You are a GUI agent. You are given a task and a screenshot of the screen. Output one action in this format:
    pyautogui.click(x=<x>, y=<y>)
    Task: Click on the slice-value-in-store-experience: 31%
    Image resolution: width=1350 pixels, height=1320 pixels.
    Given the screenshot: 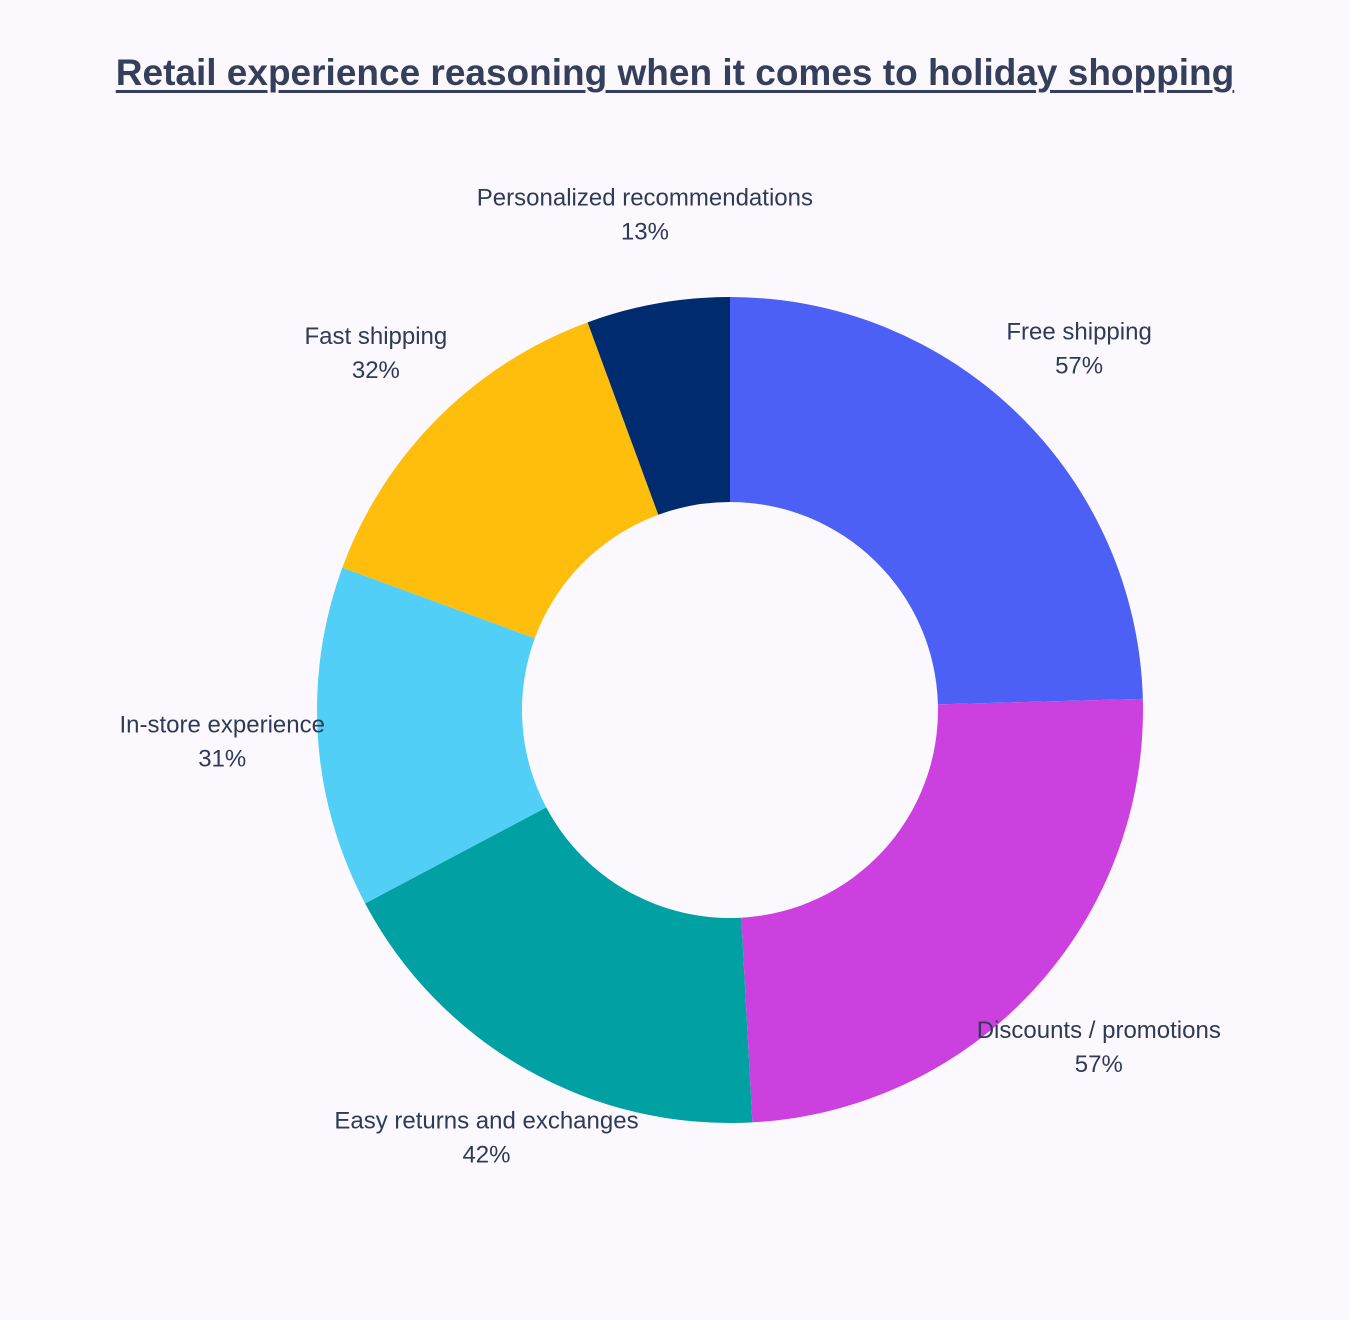 What is the action you would take?
    pyautogui.click(x=222, y=758)
    